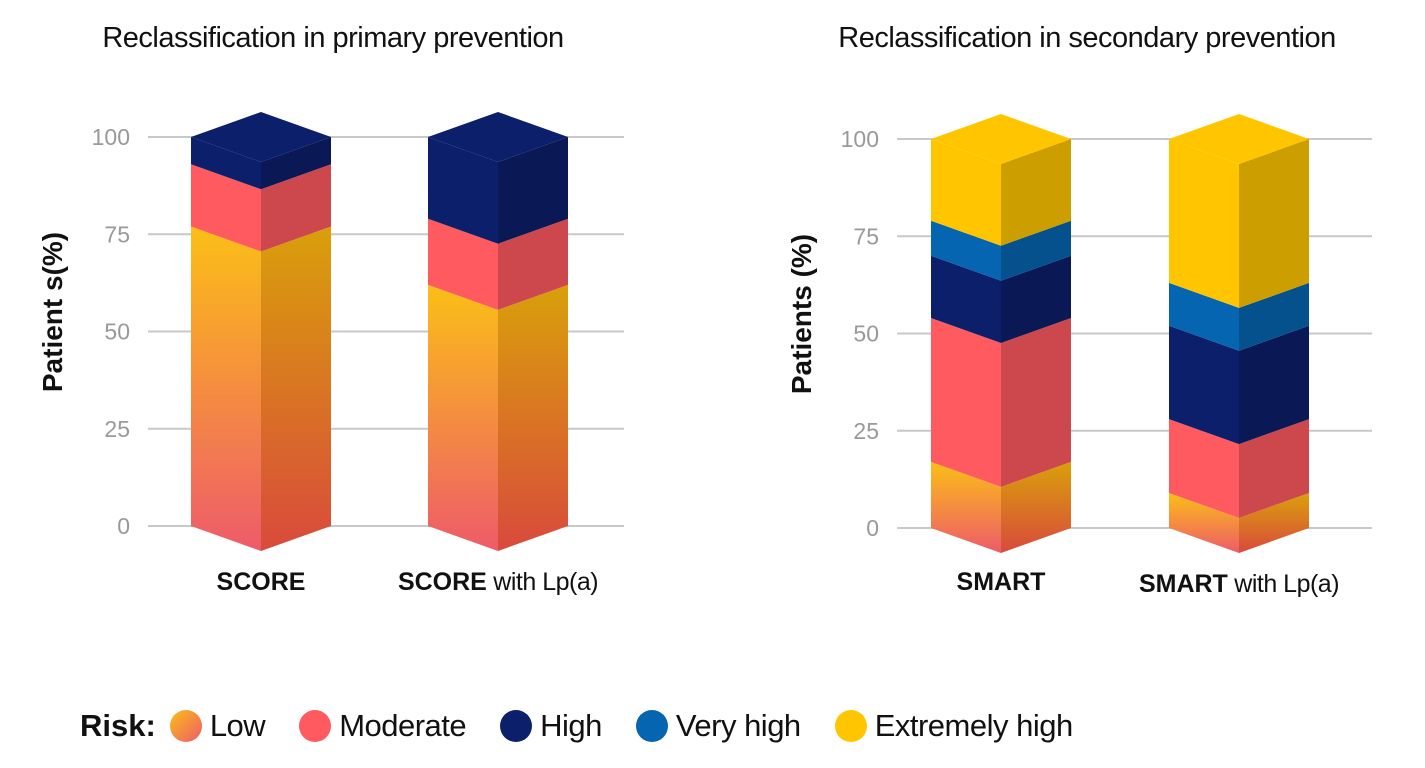  I want to click on legend-item-moderate: Moderate, so click(383, 726).